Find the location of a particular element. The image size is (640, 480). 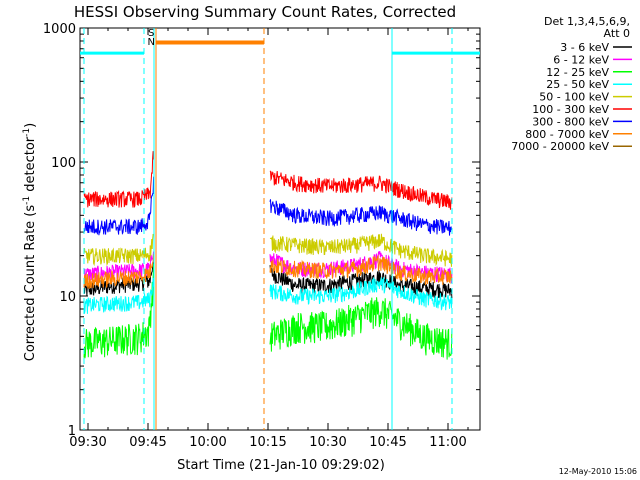

series-line-4-pre is located at coordinates (119, 250).